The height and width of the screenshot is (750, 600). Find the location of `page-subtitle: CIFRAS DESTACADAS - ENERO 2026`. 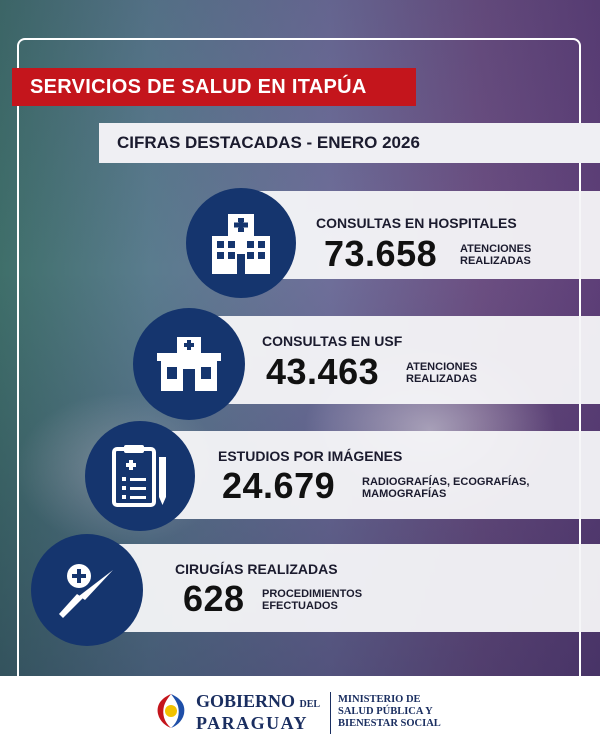

page-subtitle: CIFRAS DESTACADAS - ENERO 2026 is located at coordinates (349, 143).